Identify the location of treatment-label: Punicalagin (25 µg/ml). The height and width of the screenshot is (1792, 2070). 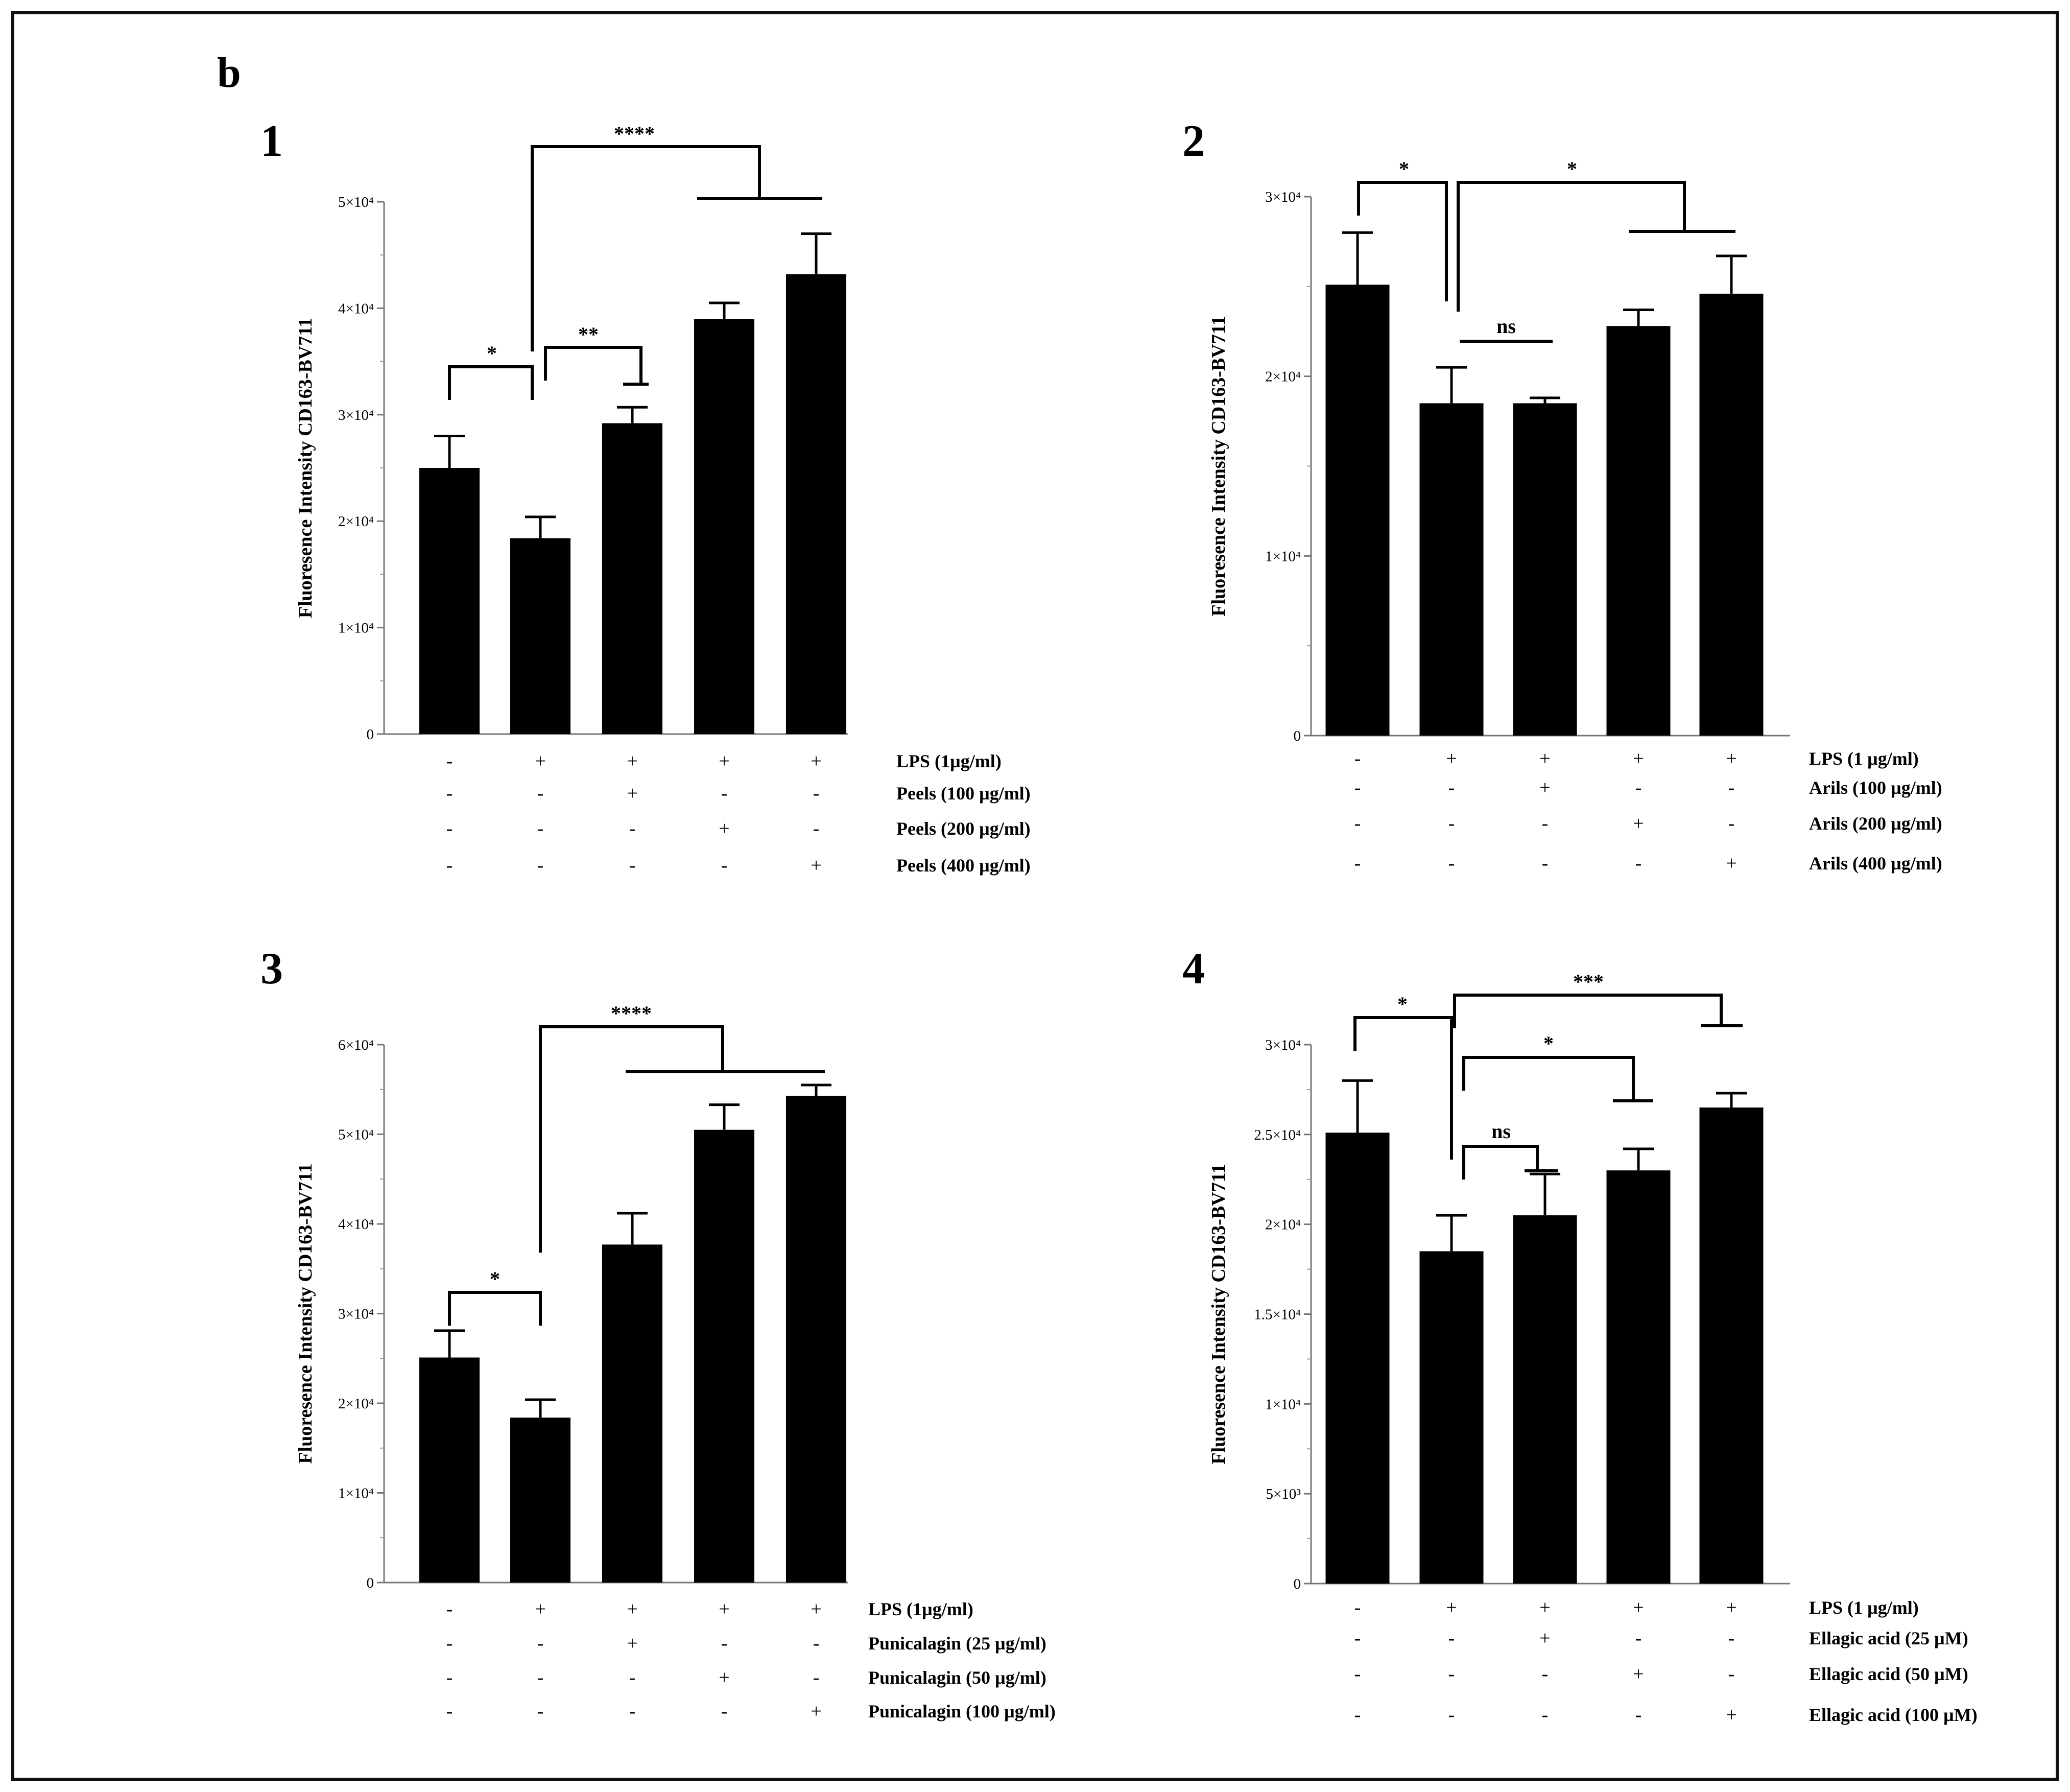
(957, 1644).